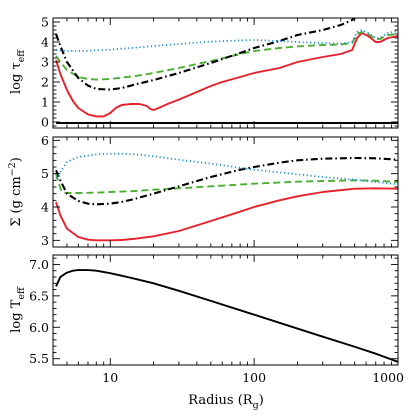 The image size is (415, 415). Describe the element at coordinates (18, 309) in the screenshot. I see `ylabel-temperature: log Teff` at that location.